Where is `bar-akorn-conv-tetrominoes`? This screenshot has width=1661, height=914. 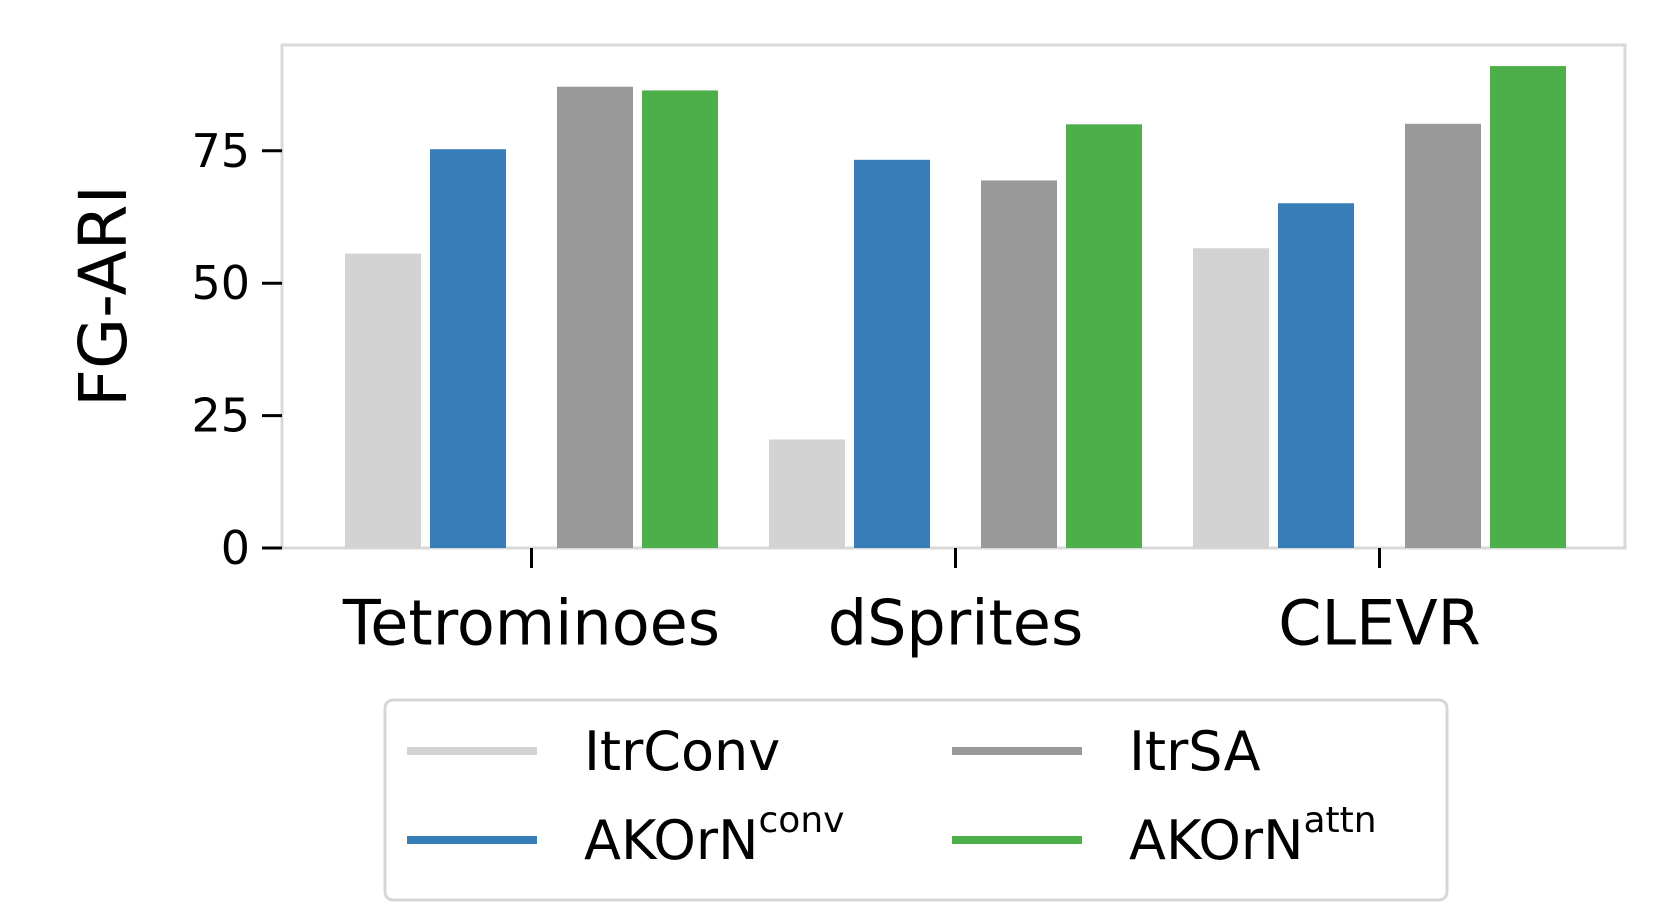 bar-akorn-conv-tetrominoes is located at coordinates (468, 349).